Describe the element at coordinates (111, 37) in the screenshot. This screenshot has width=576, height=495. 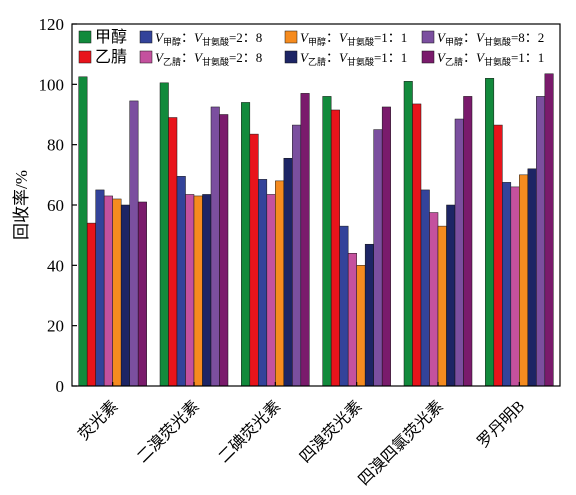
I see `legend-label-0: 甲醇` at that location.